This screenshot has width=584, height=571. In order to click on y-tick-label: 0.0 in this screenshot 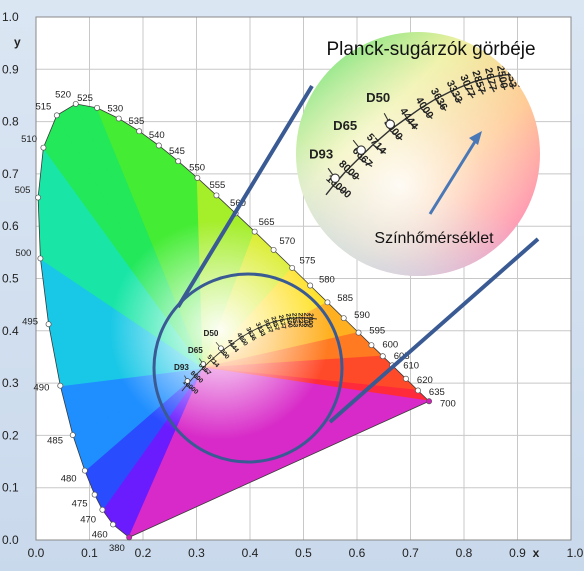, I will do `click(10, 540)`.